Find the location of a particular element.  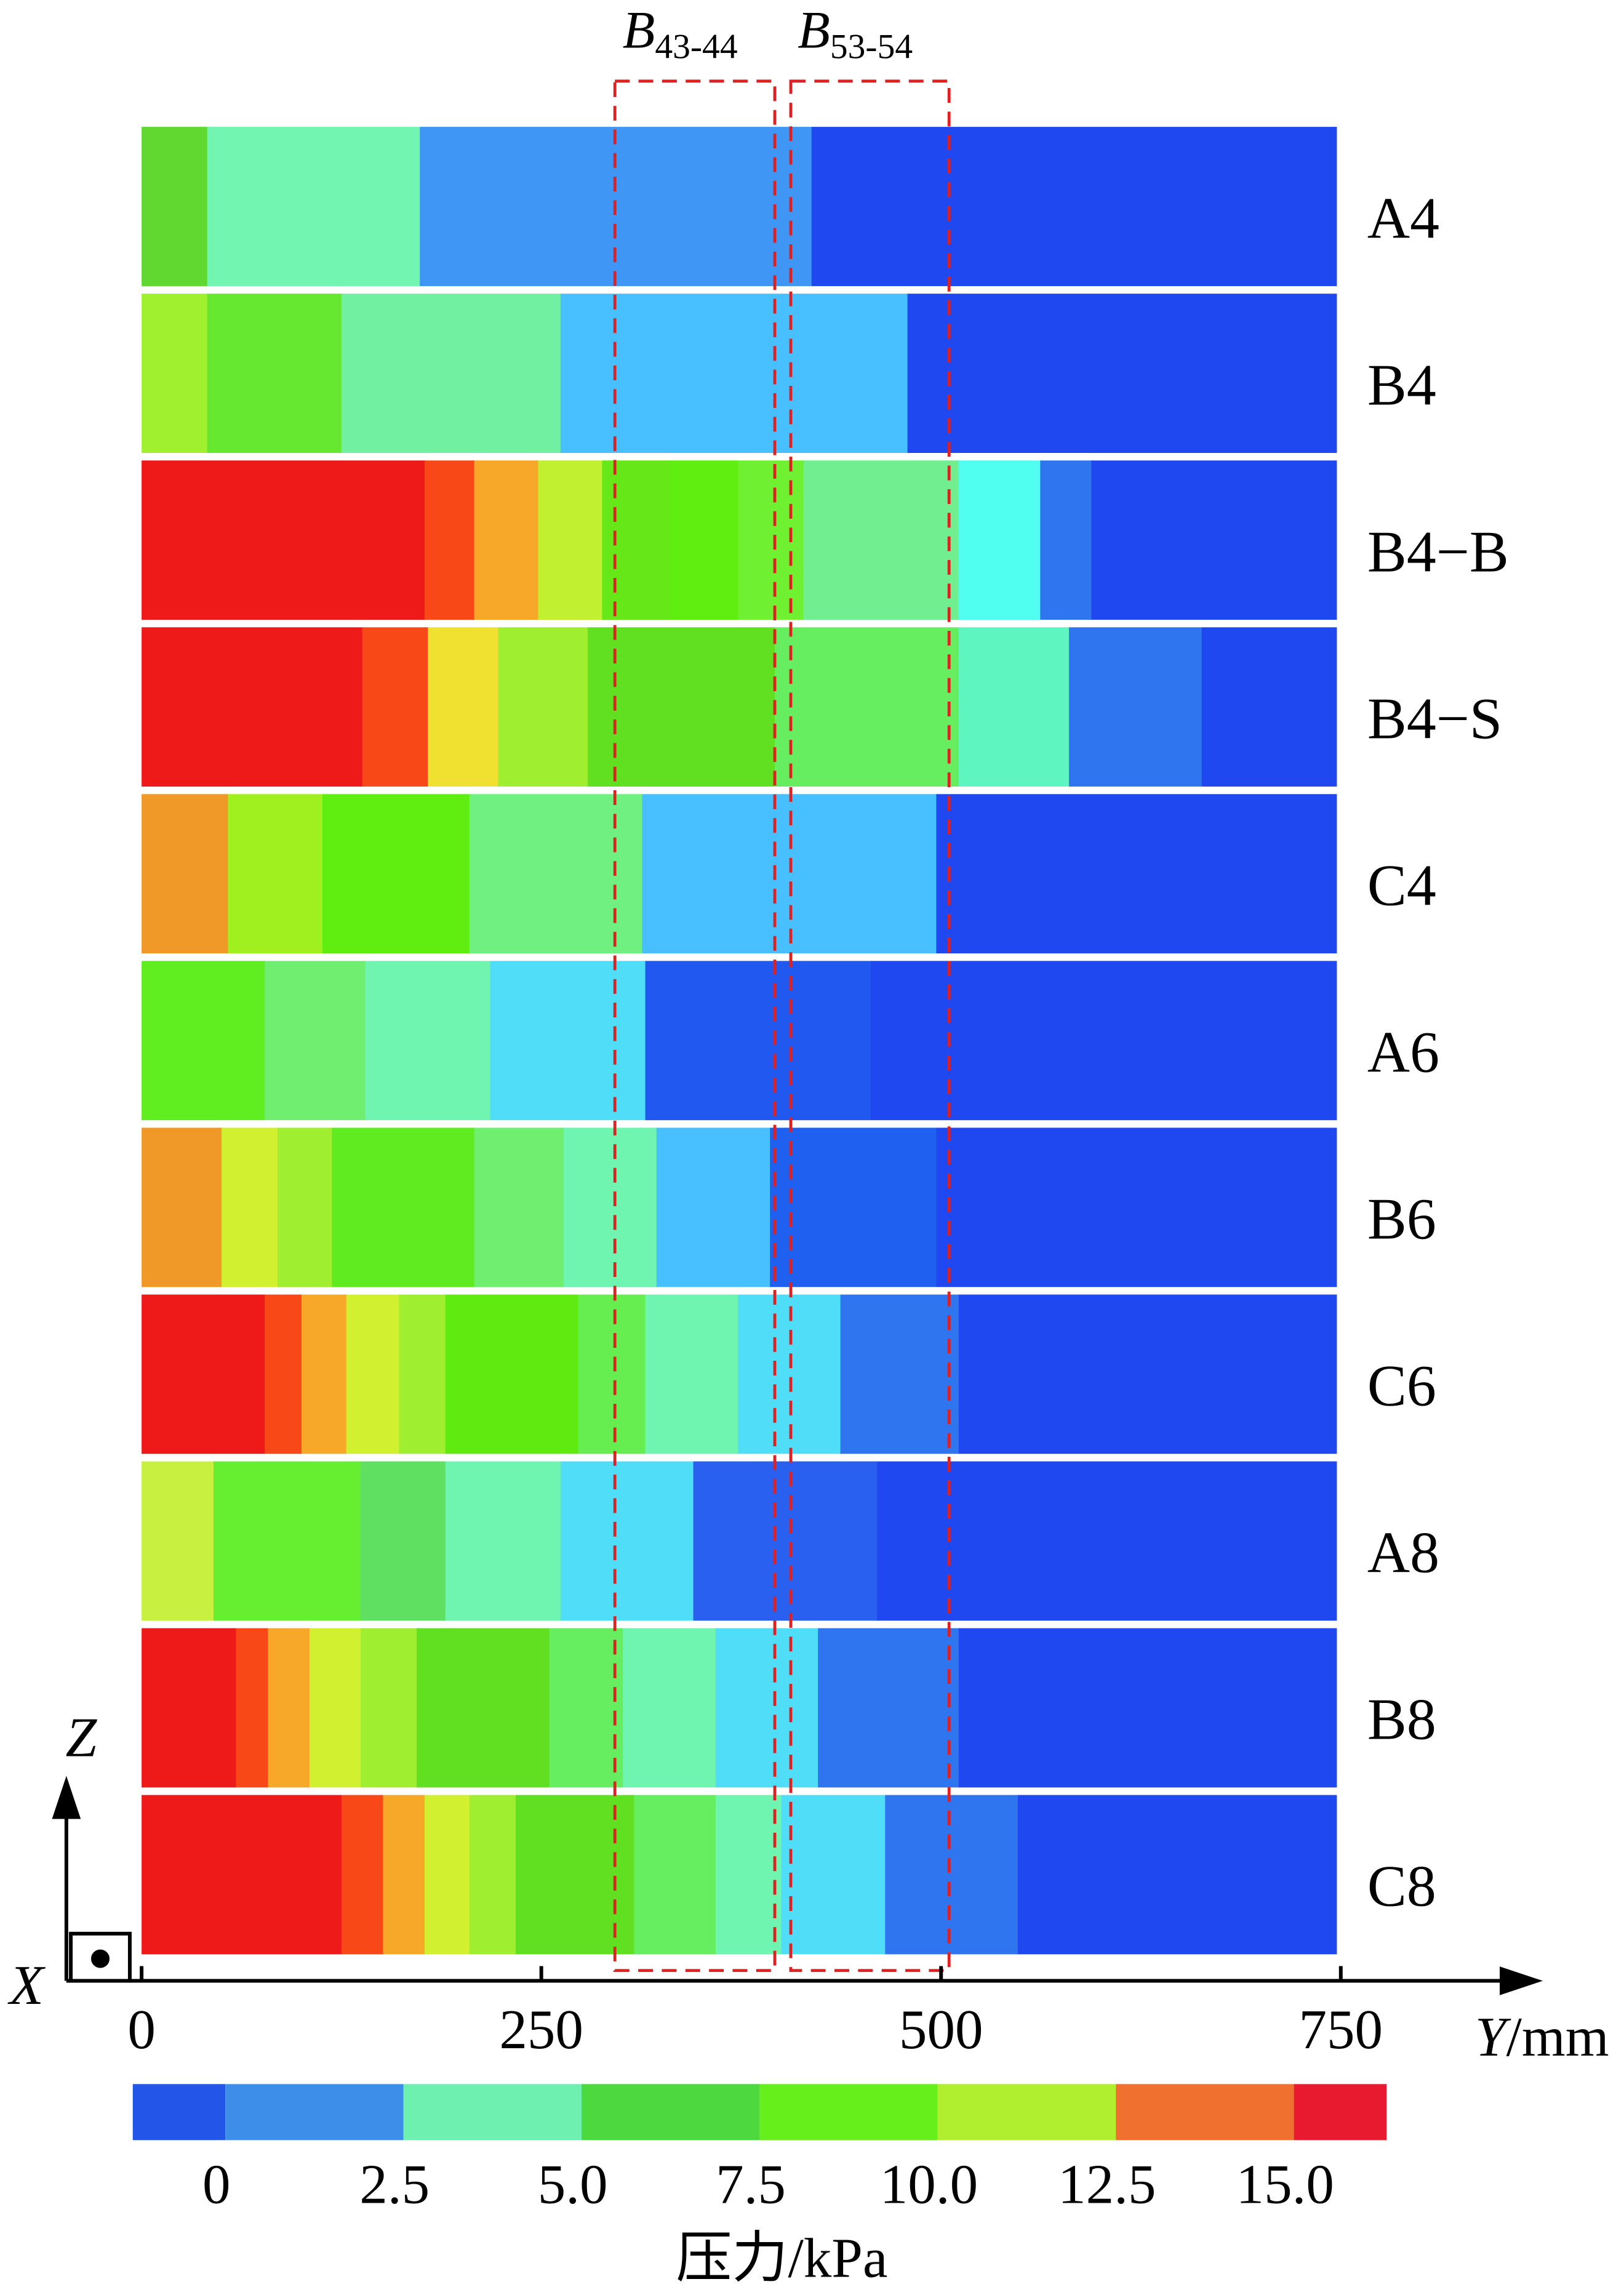

strip-label: C8 is located at coordinates (1401, 1886).